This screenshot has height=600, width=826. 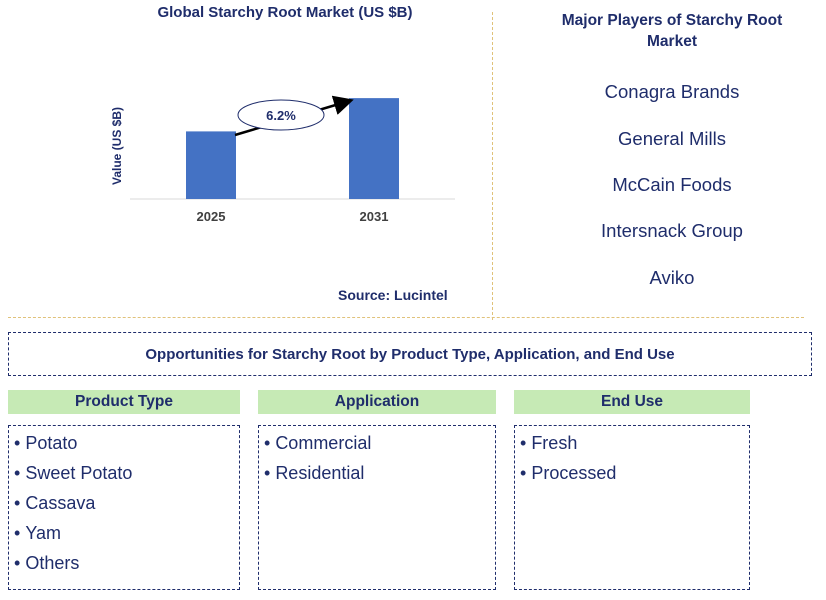 I want to click on end-use-header: End Use, so click(x=632, y=402).